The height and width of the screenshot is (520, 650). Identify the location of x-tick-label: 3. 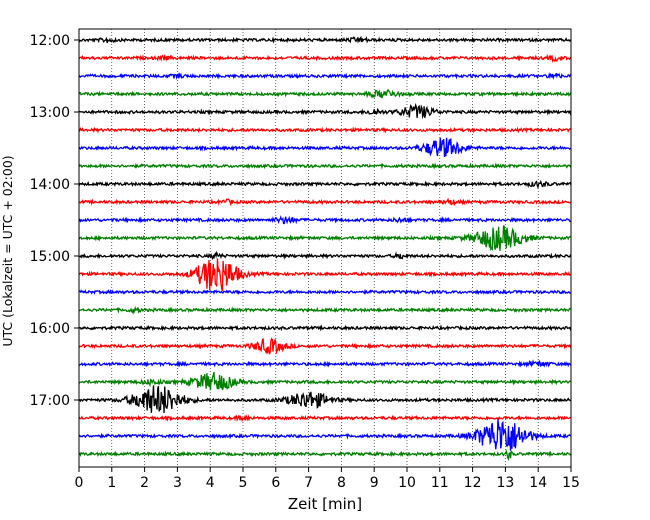
(177, 483).